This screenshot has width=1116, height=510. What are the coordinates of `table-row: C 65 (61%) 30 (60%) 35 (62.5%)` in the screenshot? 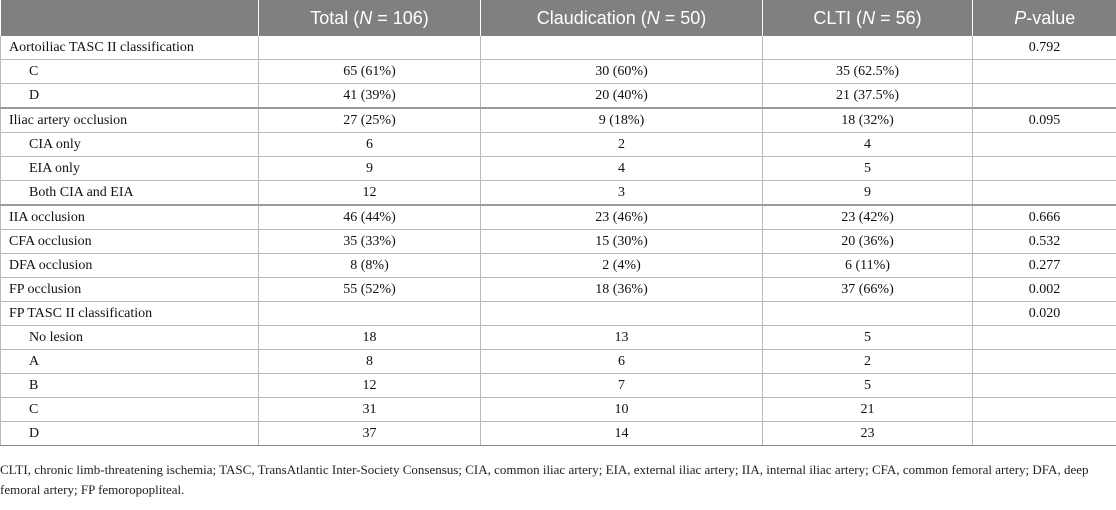 It's located at (558, 71).